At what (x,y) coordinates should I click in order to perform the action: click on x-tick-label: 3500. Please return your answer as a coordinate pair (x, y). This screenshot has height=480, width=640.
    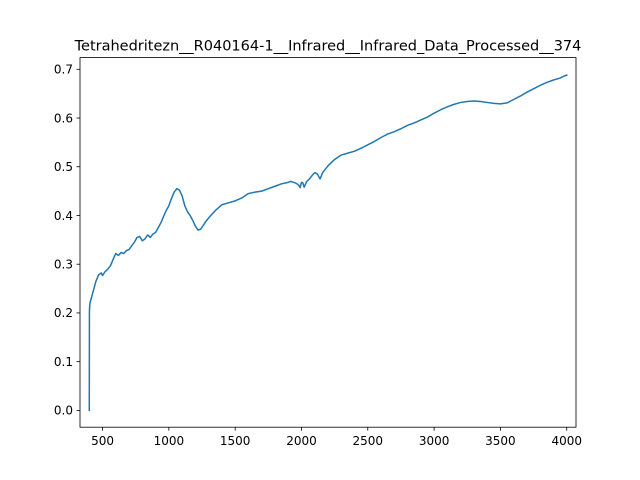
    Looking at the image, I should click on (500, 441).